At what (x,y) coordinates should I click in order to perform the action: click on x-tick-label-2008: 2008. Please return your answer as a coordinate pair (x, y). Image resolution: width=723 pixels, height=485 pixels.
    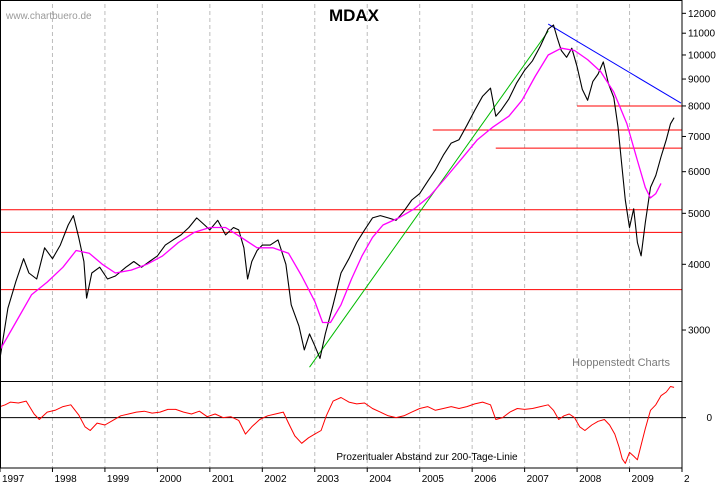
    Looking at the image, I should click on (590, 479).